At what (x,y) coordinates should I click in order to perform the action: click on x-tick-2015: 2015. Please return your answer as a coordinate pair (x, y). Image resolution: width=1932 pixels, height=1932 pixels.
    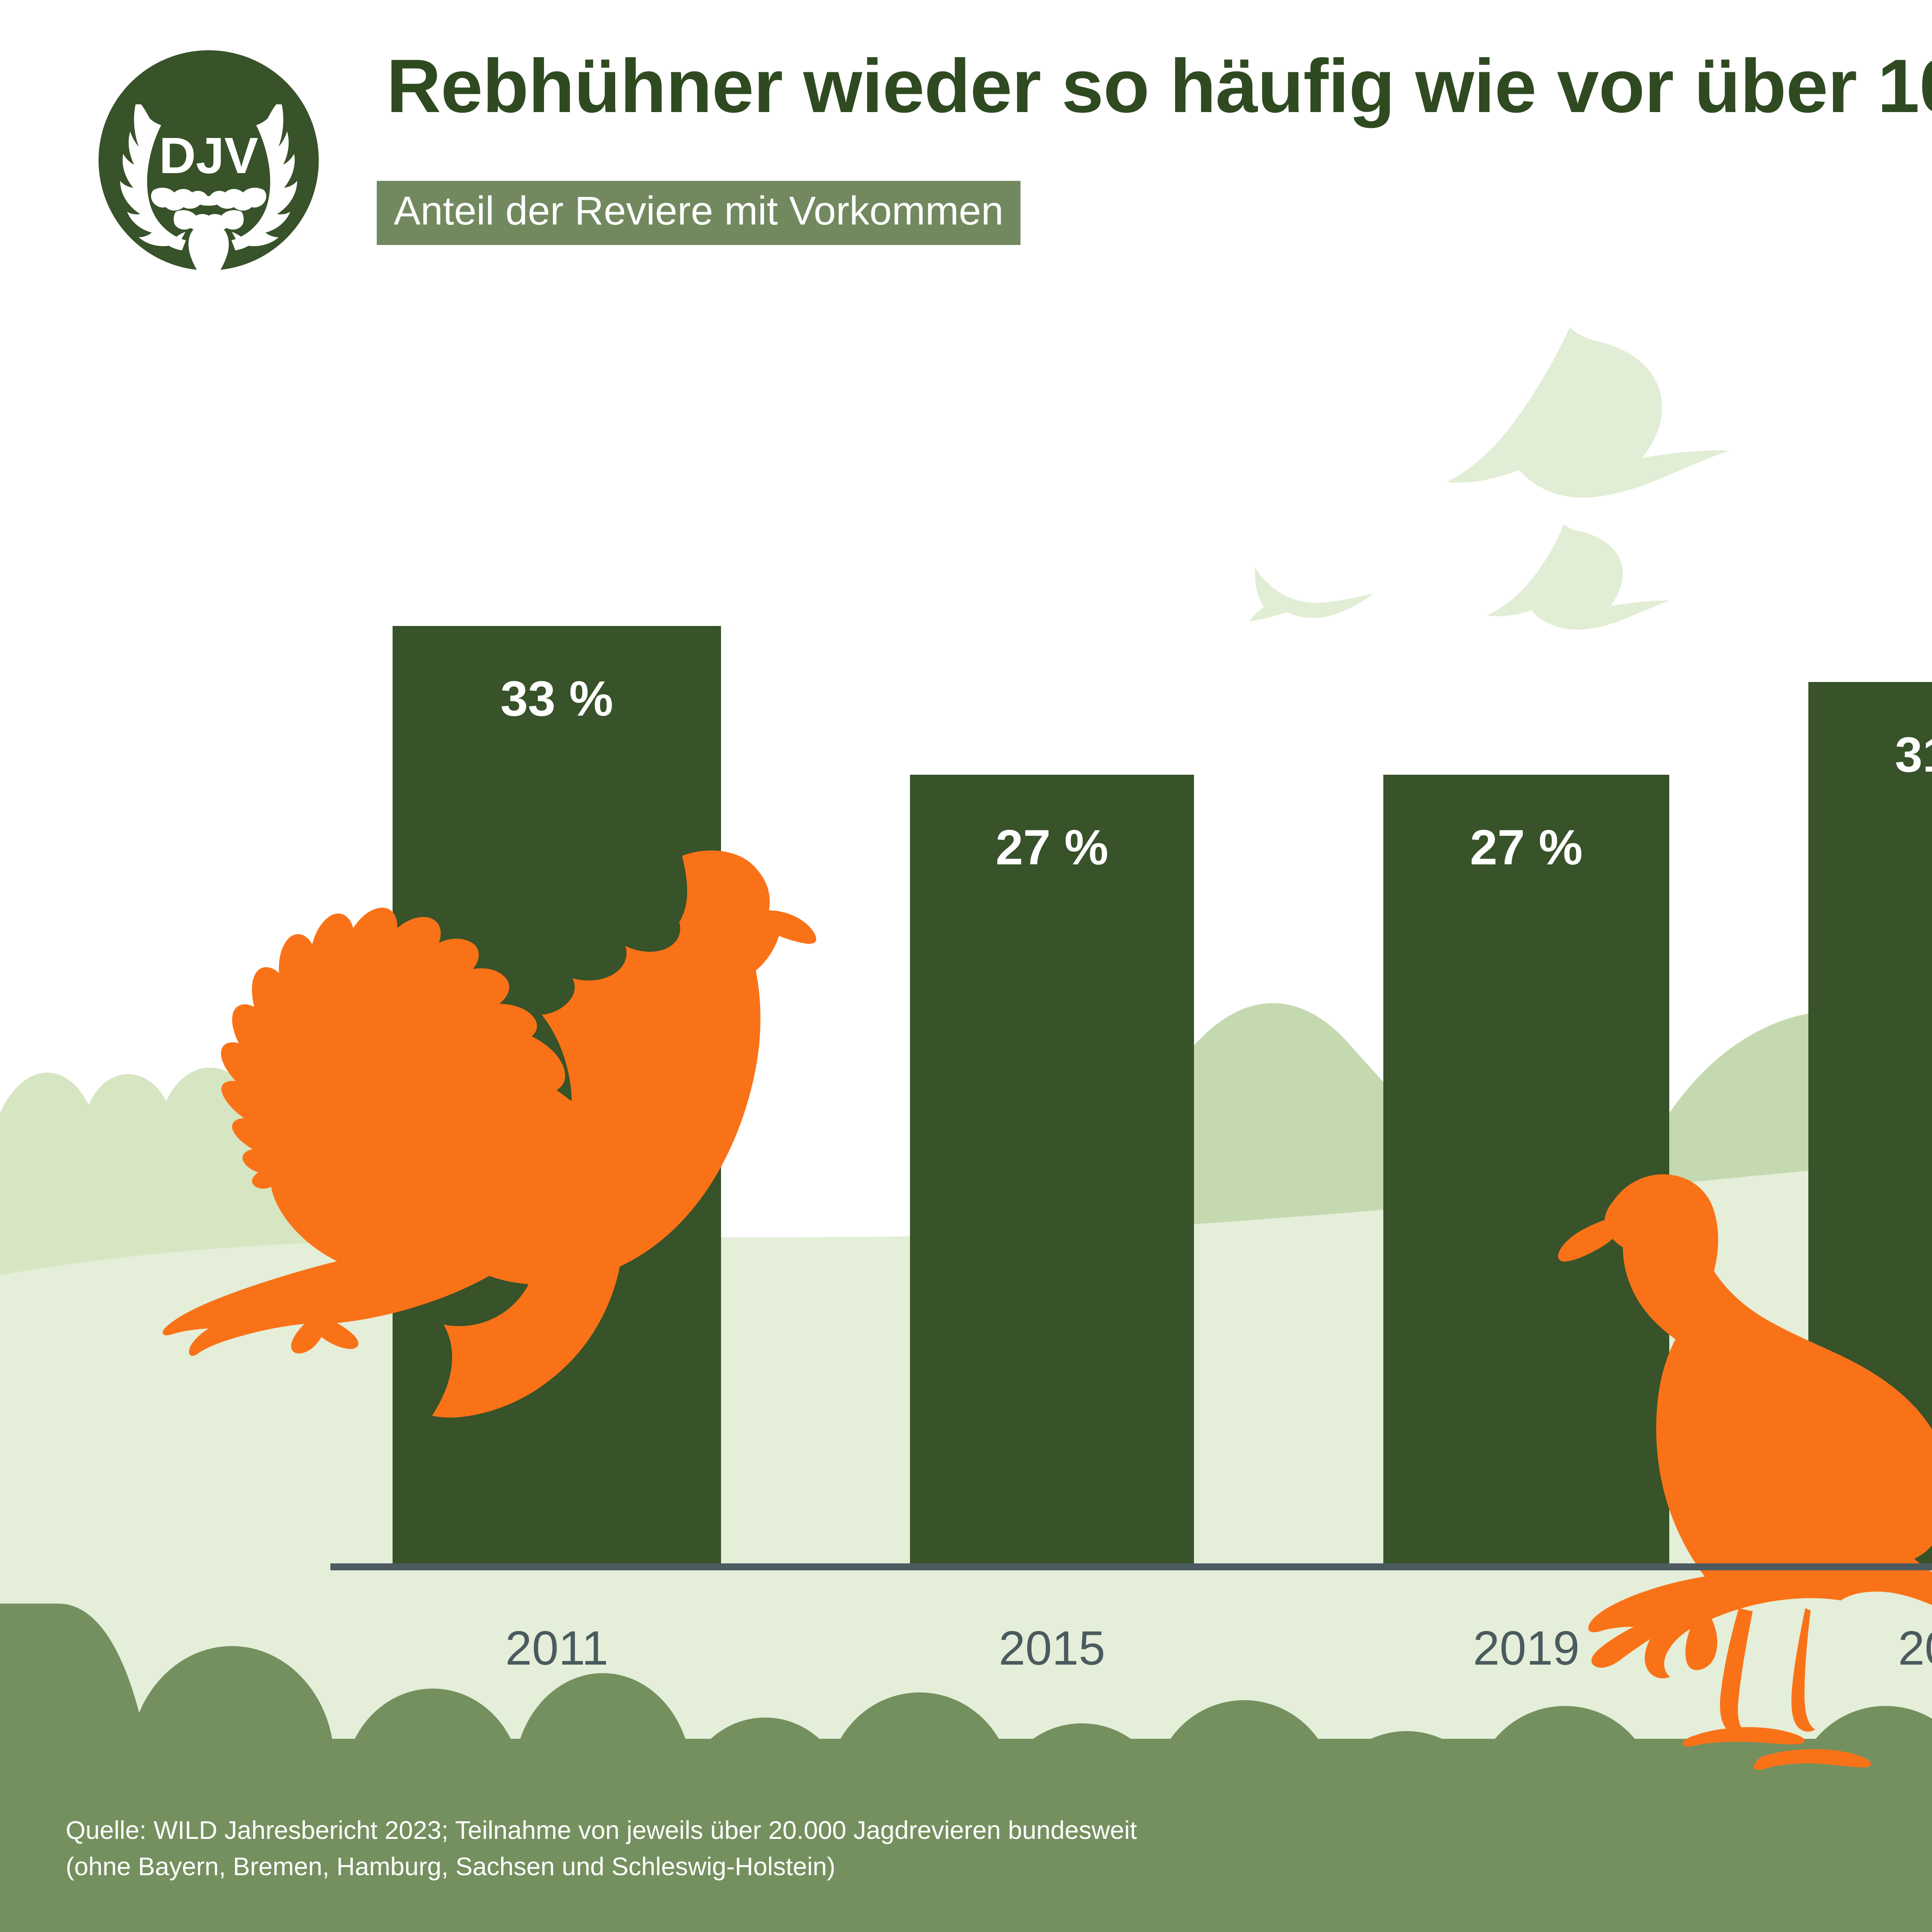
    Looking at the image, I should click on (1051, 1648).